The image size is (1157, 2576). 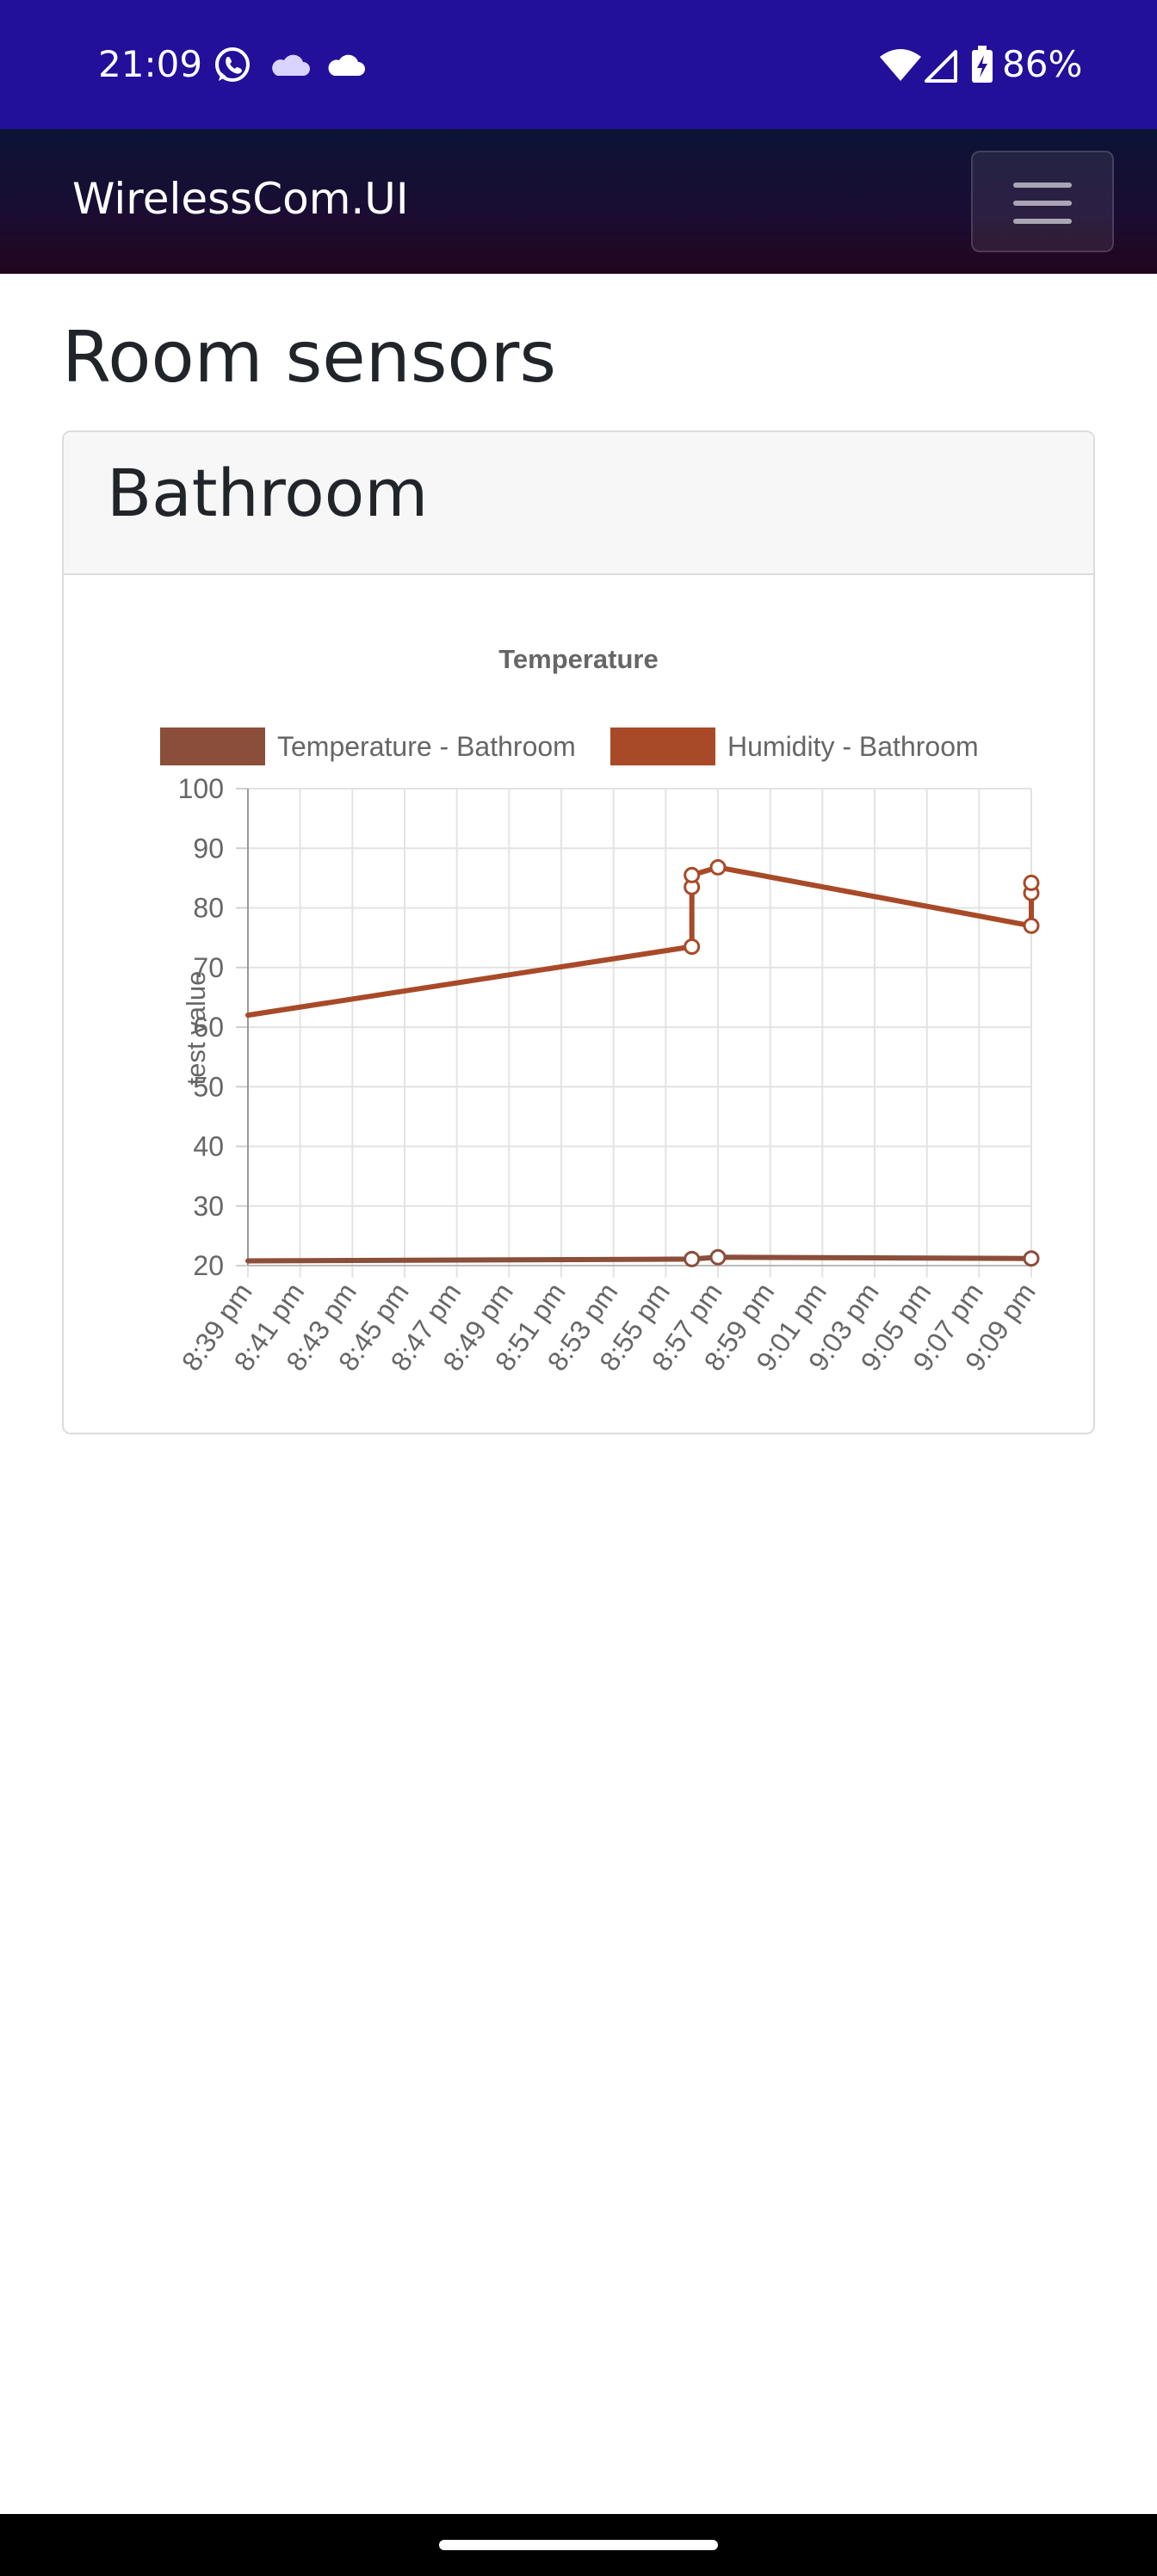 I want to click on y-tick-label: 30, so click(x=209, y=1207).